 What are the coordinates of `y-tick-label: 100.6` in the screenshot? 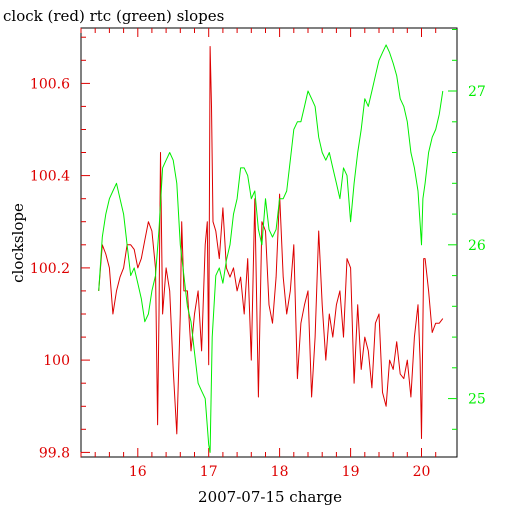 It's located at (50, 84).